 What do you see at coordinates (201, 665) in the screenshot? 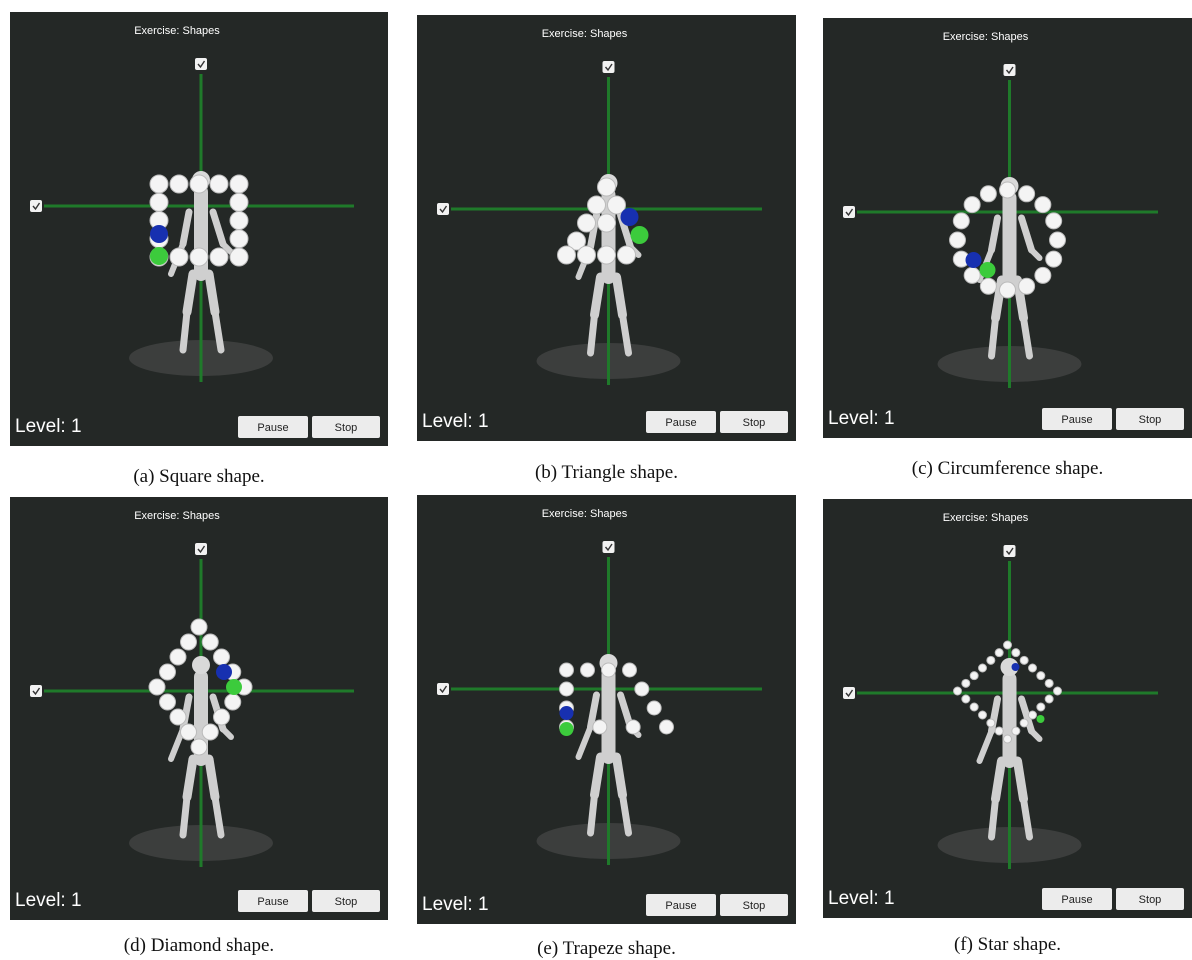
I see `avatar-head` at bounding box center [201, 665].